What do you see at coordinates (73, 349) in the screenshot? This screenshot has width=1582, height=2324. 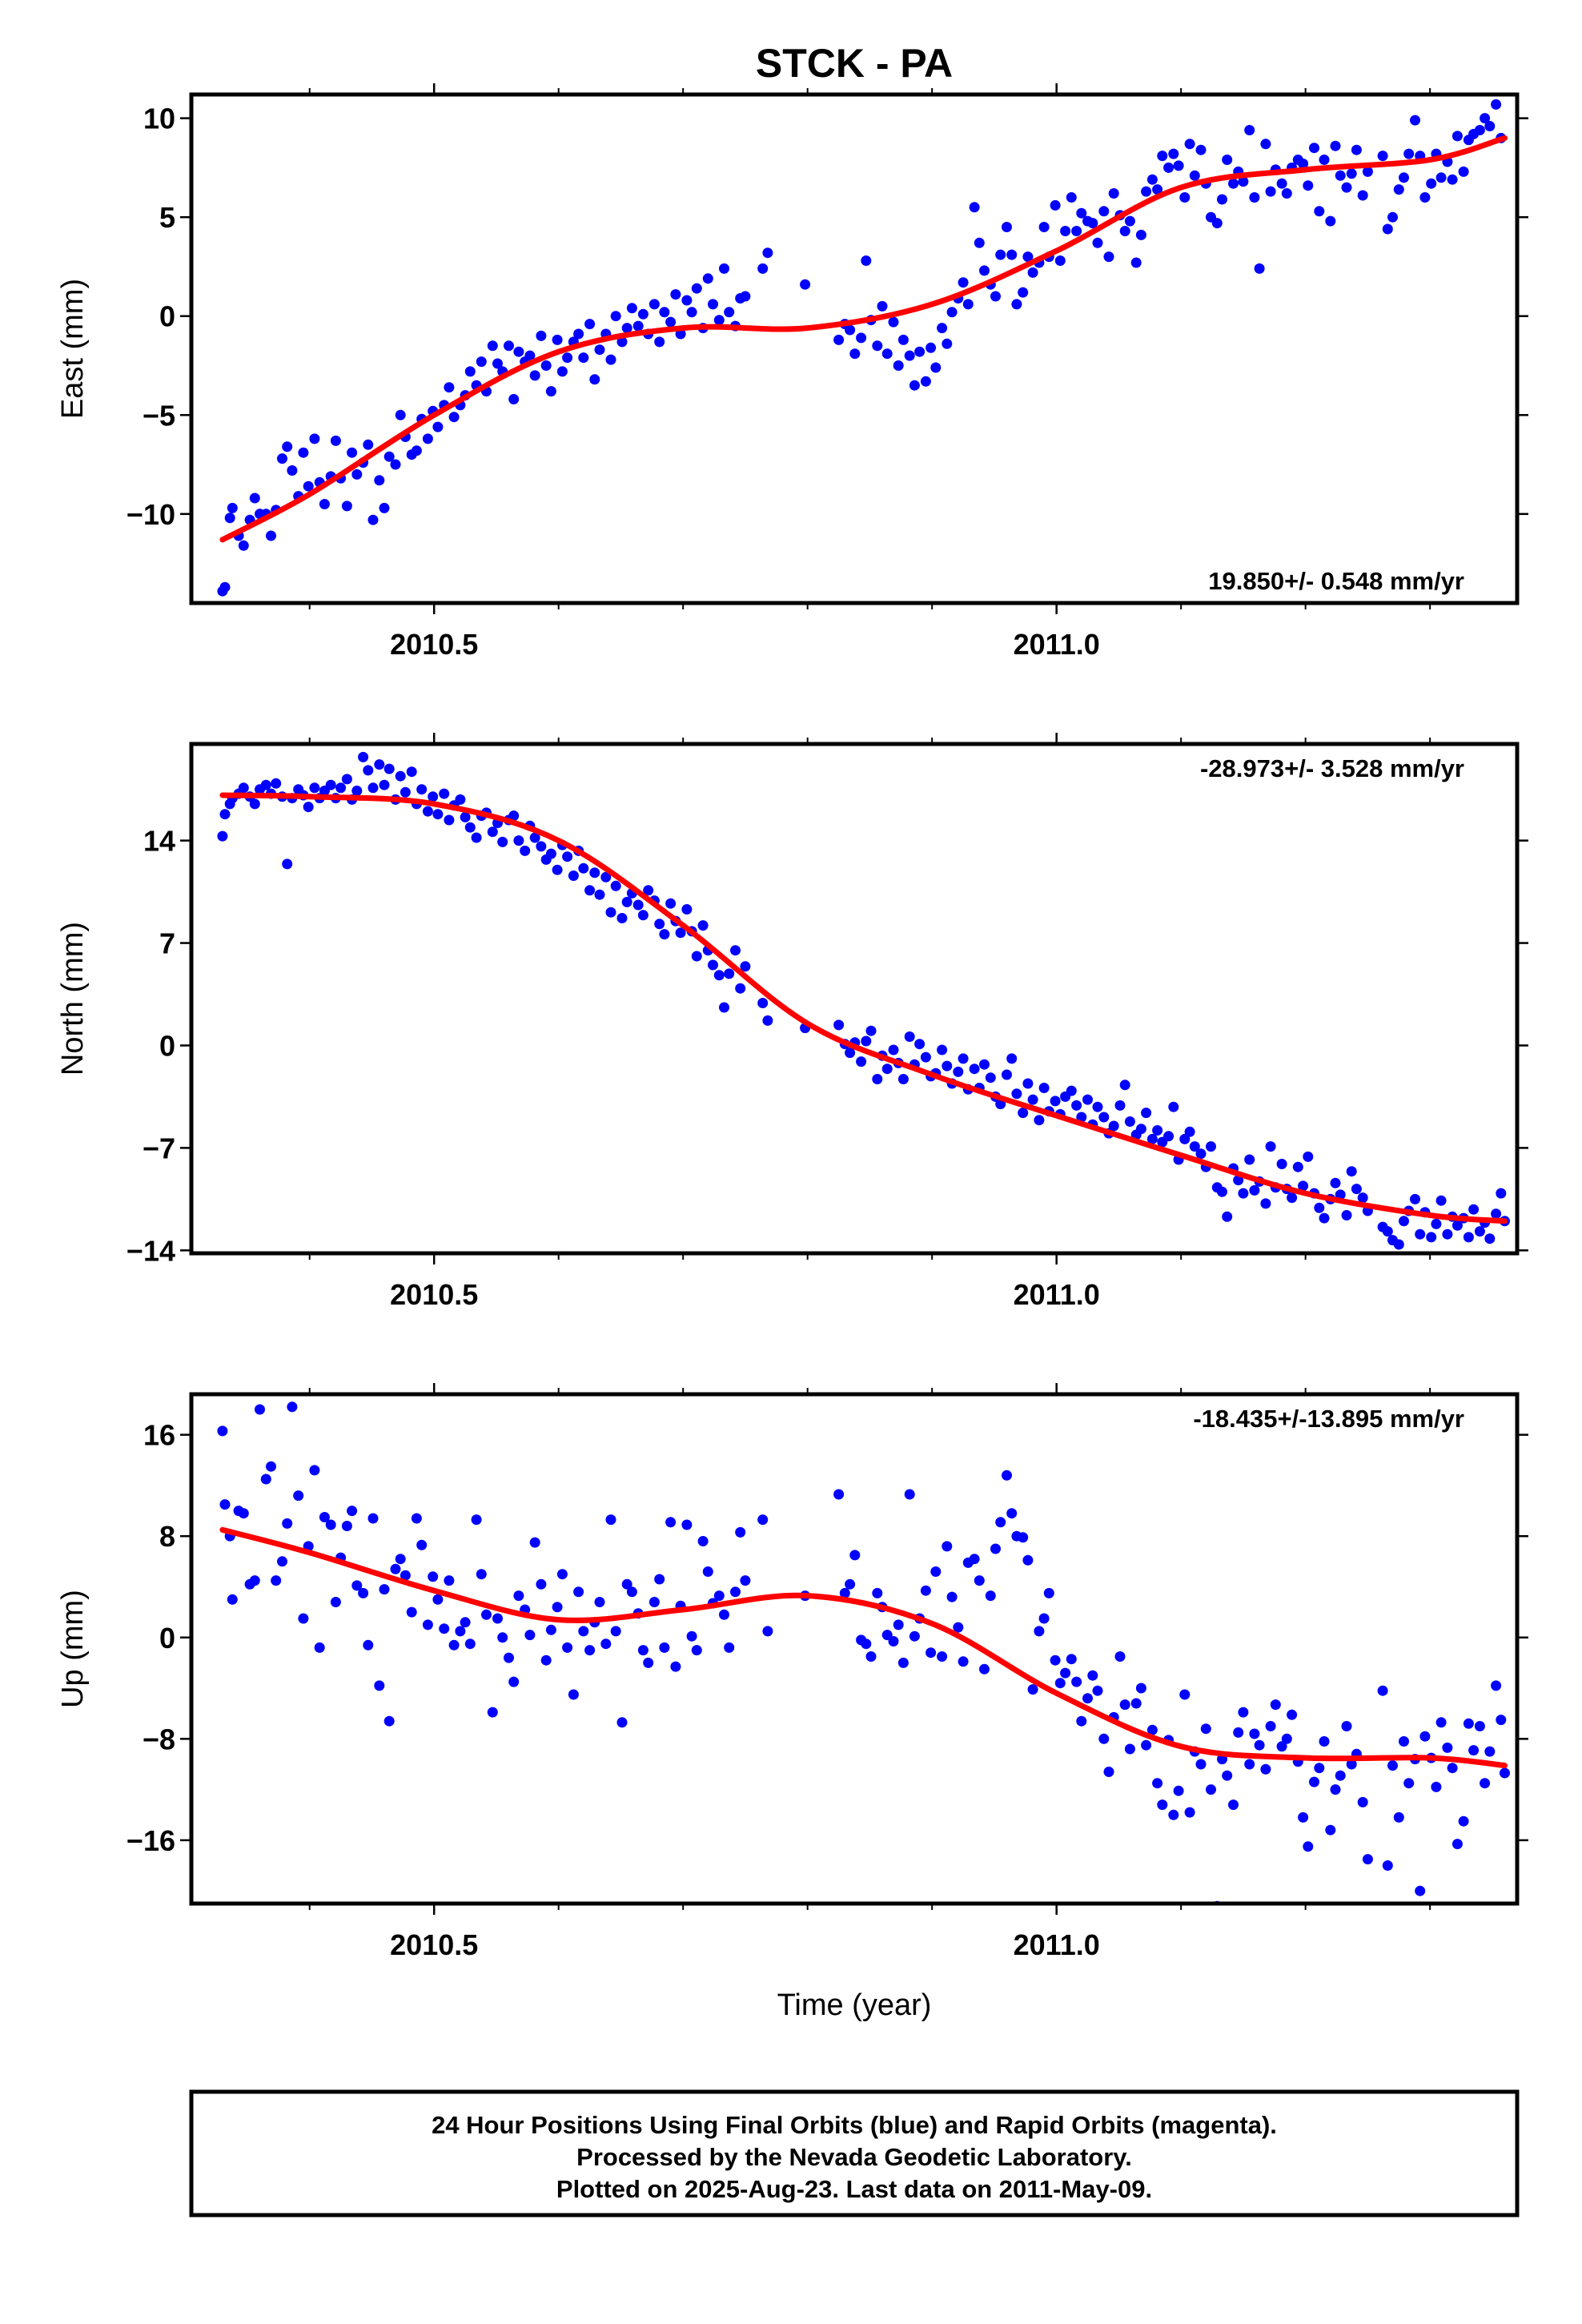 I see `east-y-axis-label: East (mm)` at bounding box center [73, 349].